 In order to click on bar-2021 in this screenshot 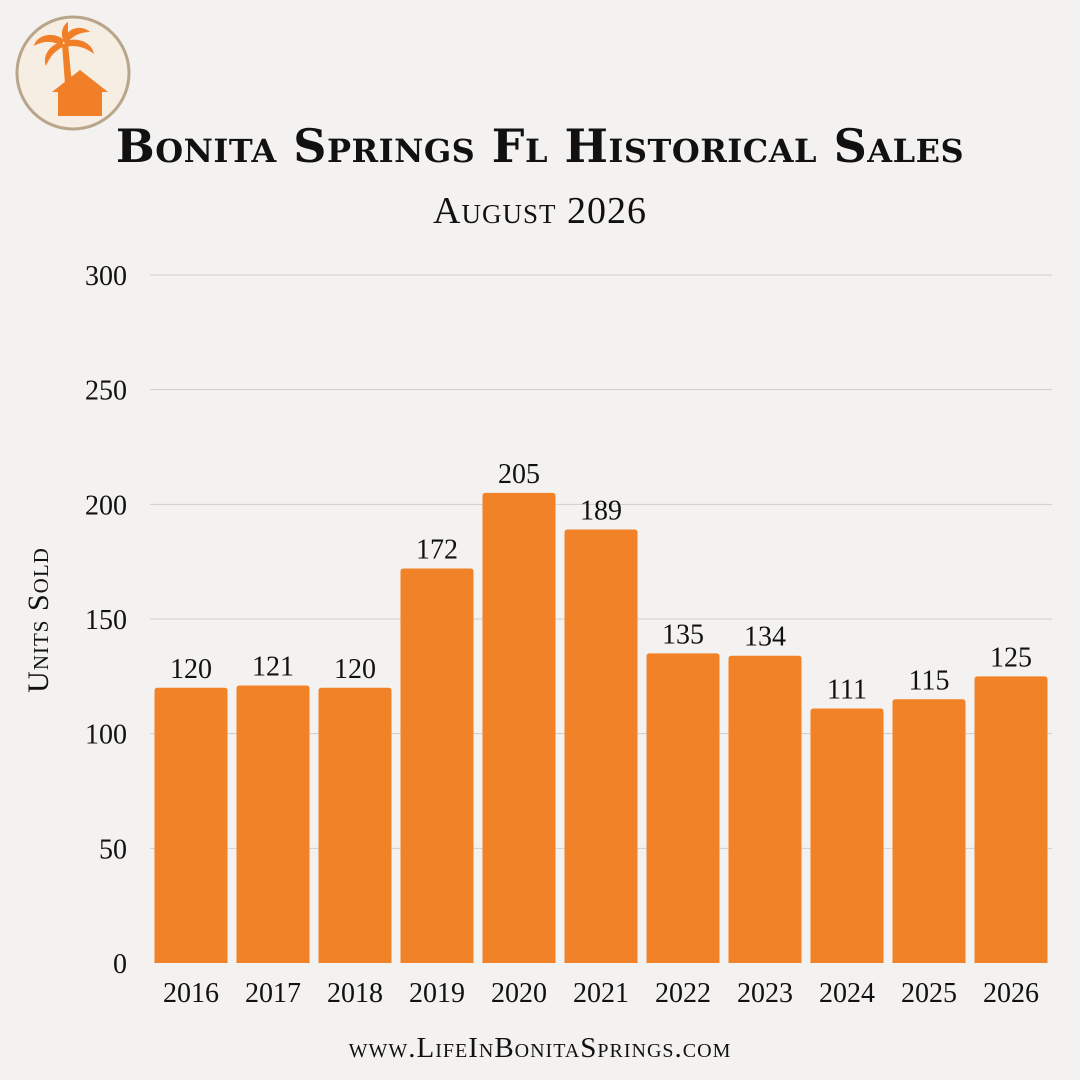, I will do `click(601, 746)`.